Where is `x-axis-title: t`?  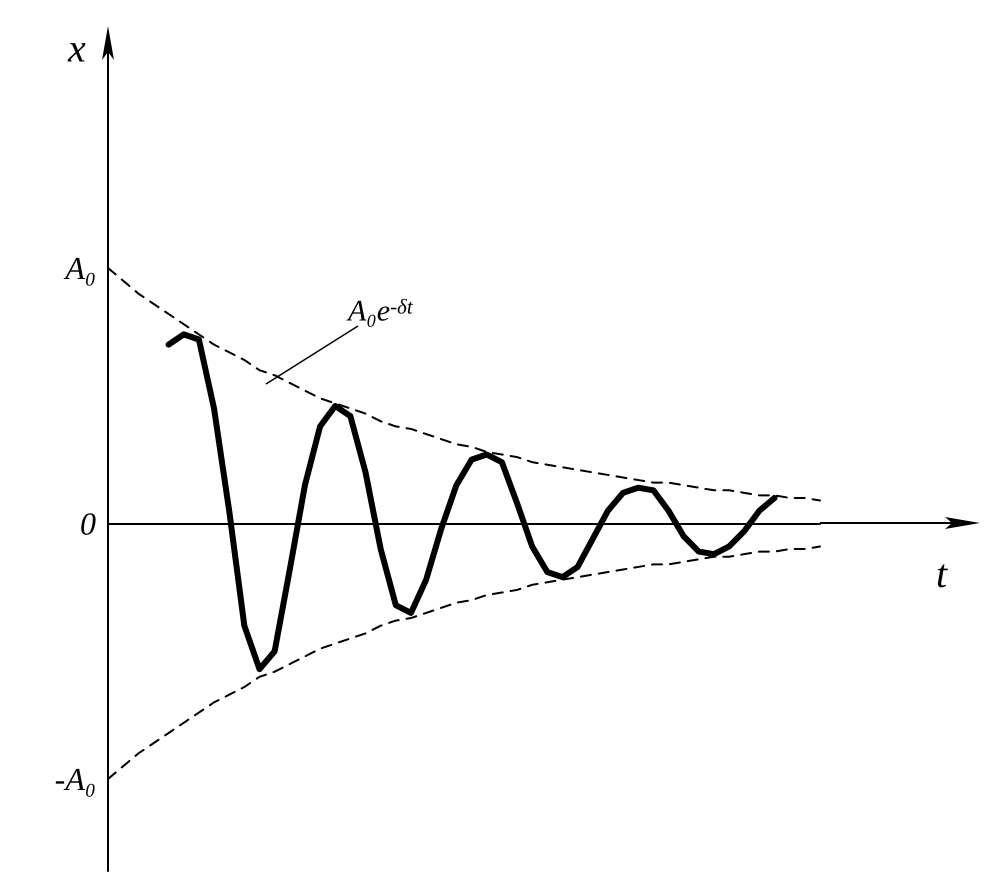 x-axis-title: t is located at coordinates (942, 573).